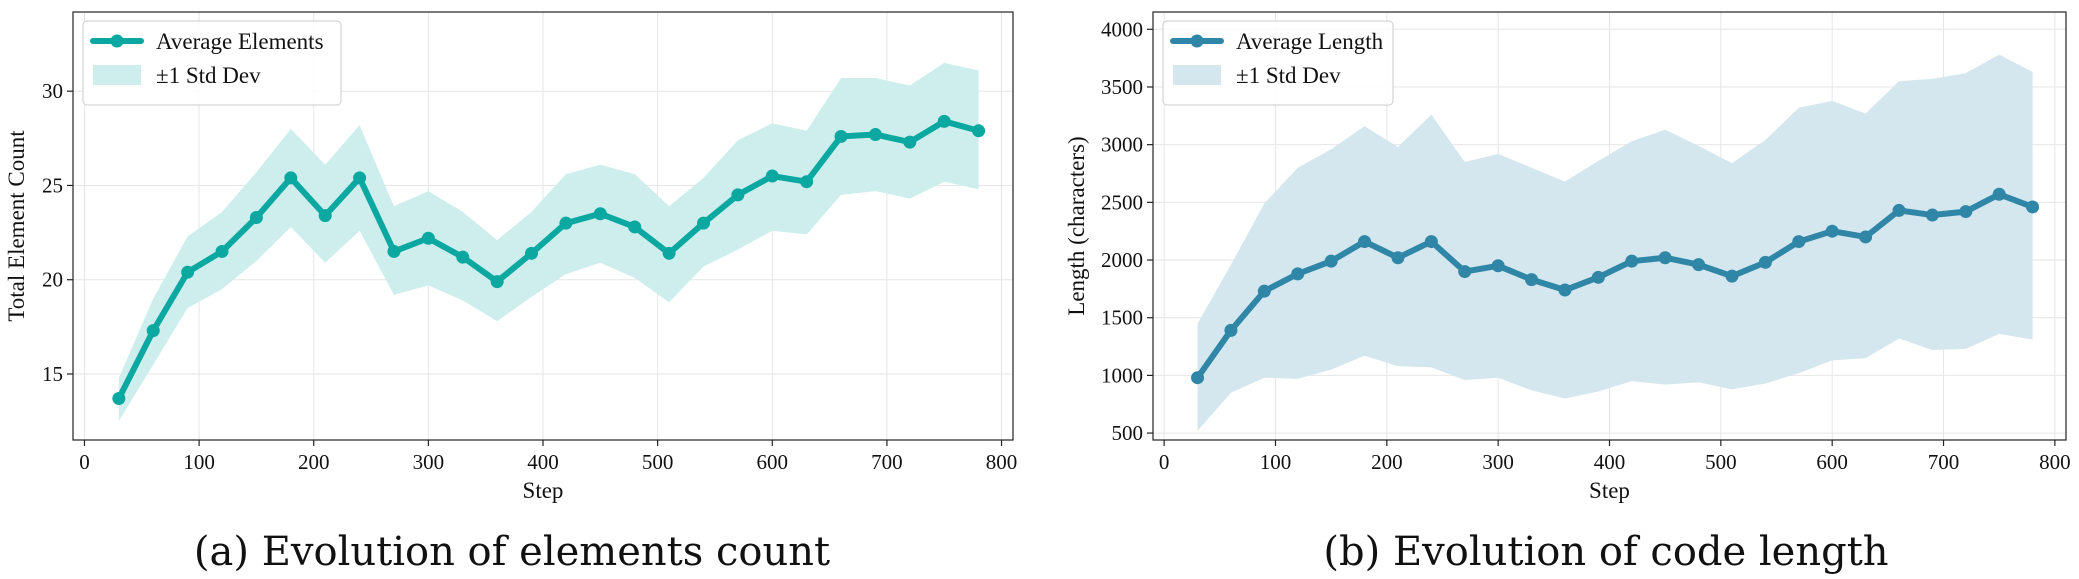 This screenshot has width=2079, height=579. What do you see at coordinates (1122, 260) in the screenshot?
I see `y-tick-label: 2000` at bounding box center [1122, 260].